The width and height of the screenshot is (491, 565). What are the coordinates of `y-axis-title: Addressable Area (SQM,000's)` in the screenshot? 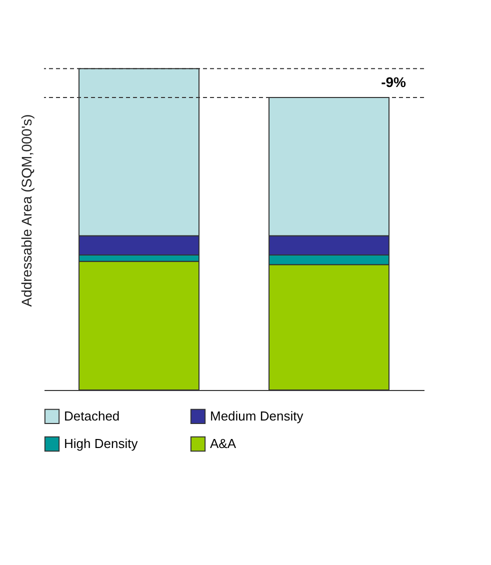 It's located at (26, 210).